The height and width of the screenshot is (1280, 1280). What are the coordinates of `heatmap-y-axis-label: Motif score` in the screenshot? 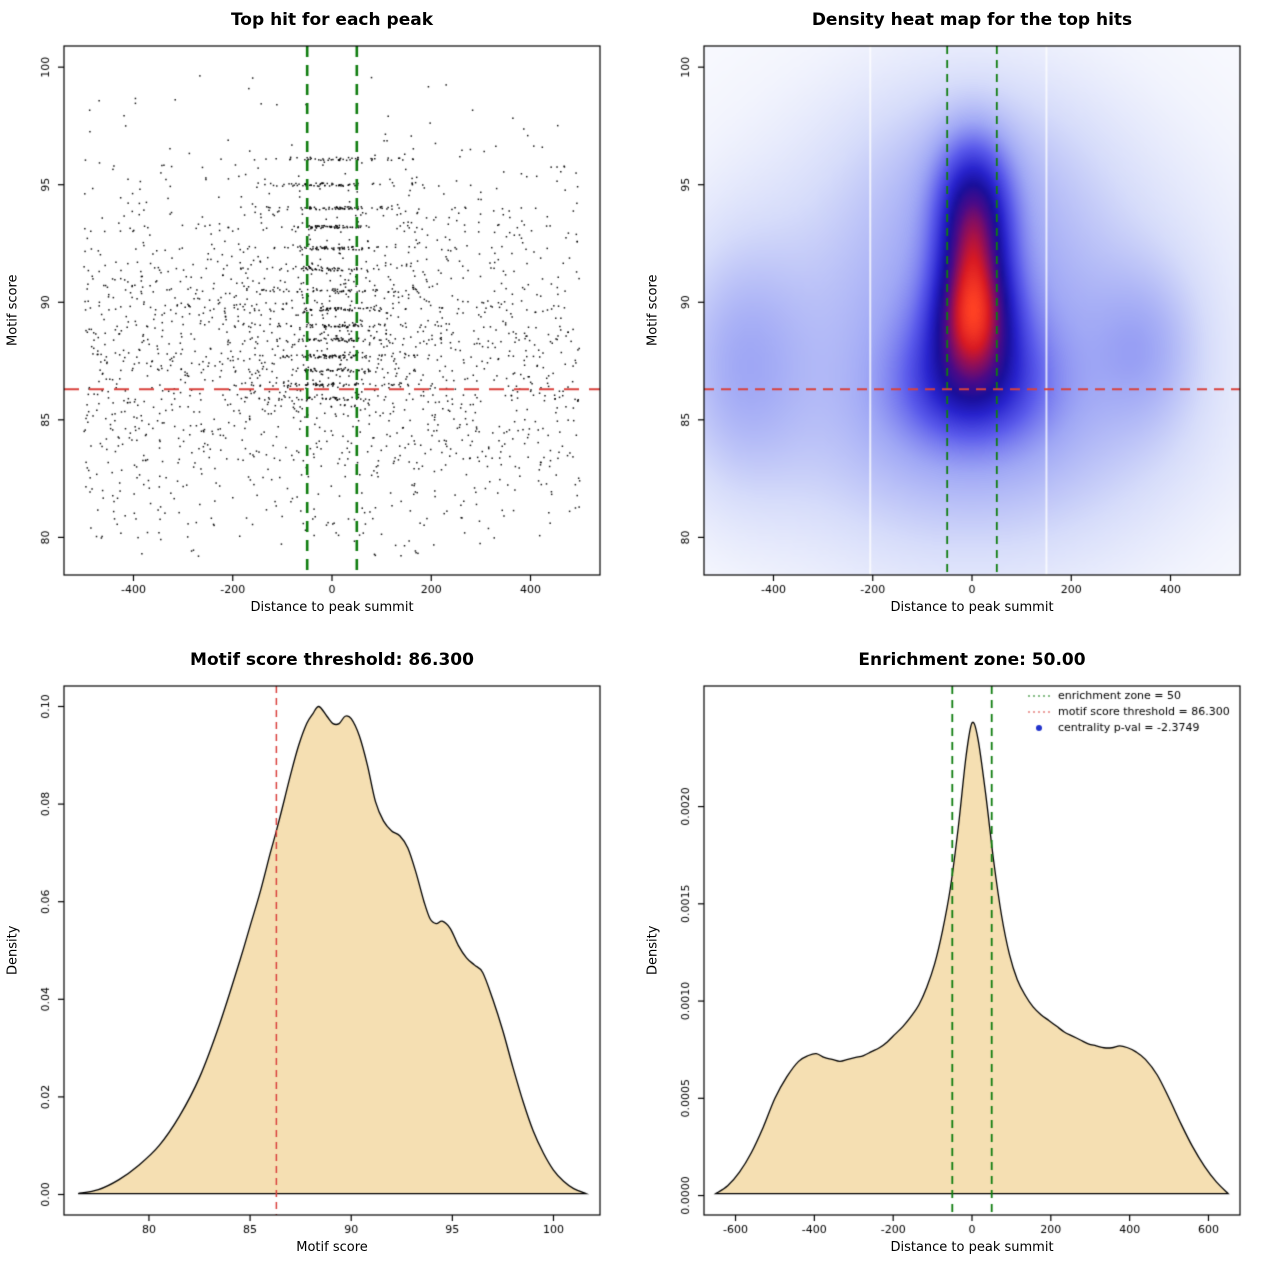 It's located at (653, 310).